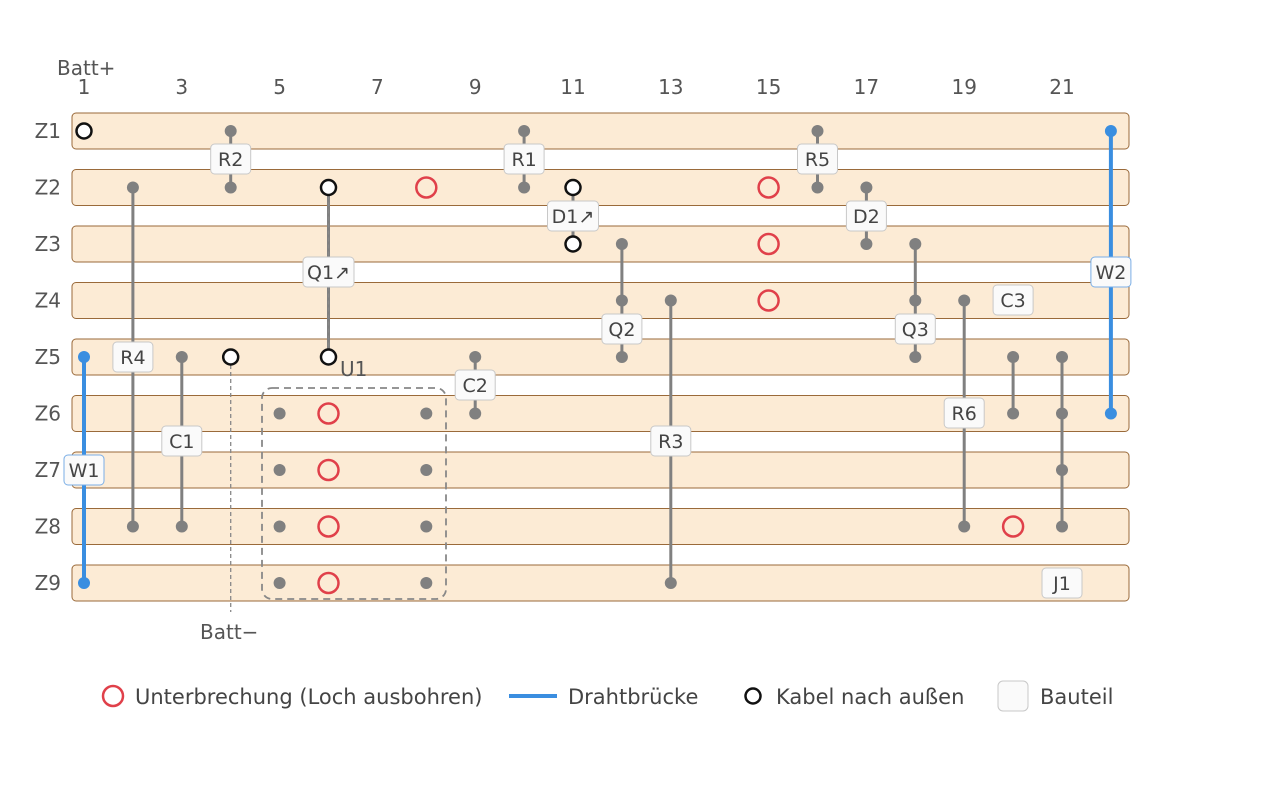 This screenshot has height=795, width=1280. I want to click on part-label-r6: R6, so click(964, 414).